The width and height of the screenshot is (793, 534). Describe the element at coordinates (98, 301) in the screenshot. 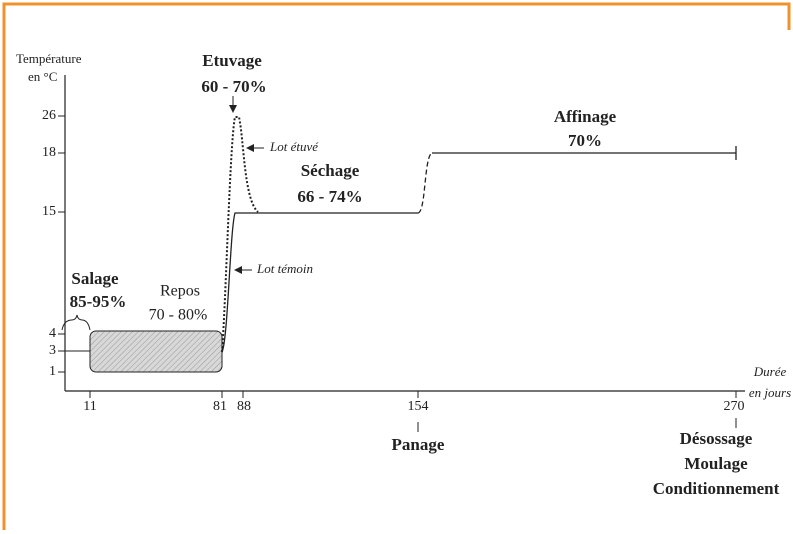

I see `label: 85-95%` at that location.